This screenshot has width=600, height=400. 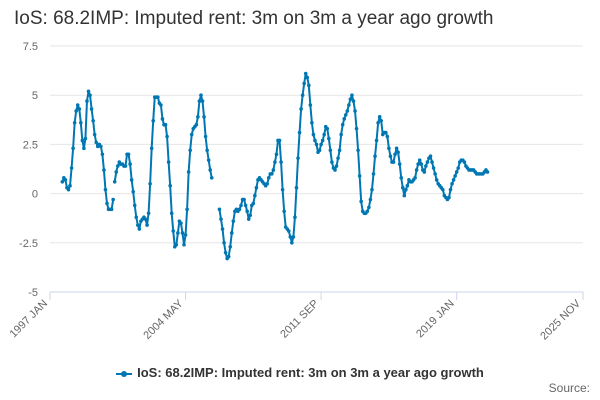 I want to click on y-tick-label: -2.5, so click(x=28, y=244).